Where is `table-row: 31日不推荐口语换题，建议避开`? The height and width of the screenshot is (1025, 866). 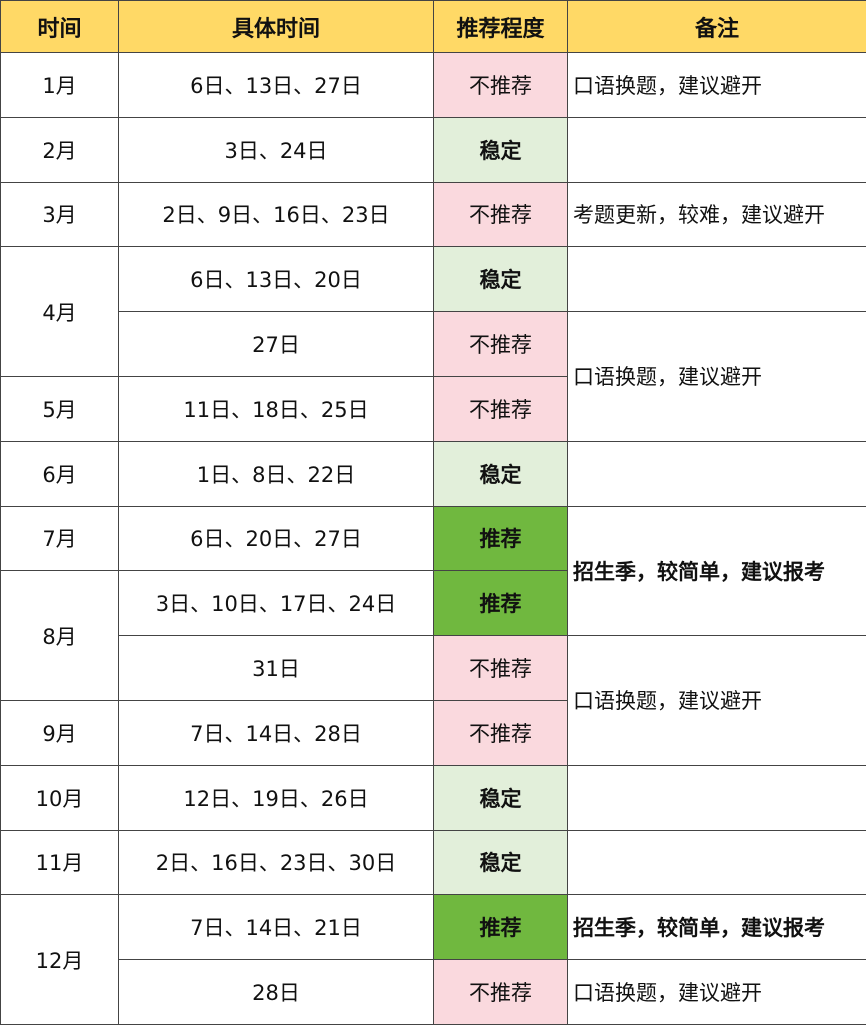
table-row: 31日不推荐口语换题，建议避开 is located at coordinates (433, 668).